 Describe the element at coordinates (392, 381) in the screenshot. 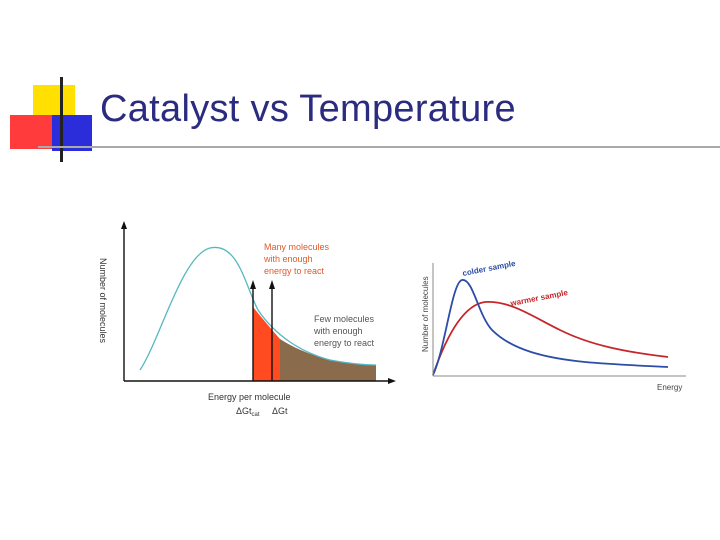

I see `left-x-axis-arrow` at that location.